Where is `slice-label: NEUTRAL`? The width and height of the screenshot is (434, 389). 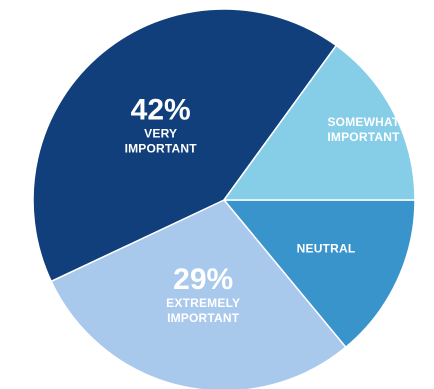 slice-label: NEUTRAL is located at coordinates (326, 249).